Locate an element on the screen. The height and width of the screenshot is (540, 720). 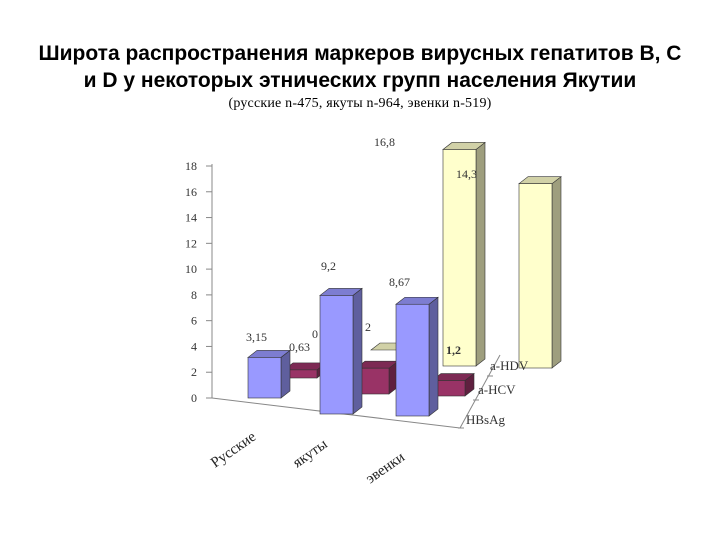
y-tick-label: 4 is located at coordinates (194, 346).